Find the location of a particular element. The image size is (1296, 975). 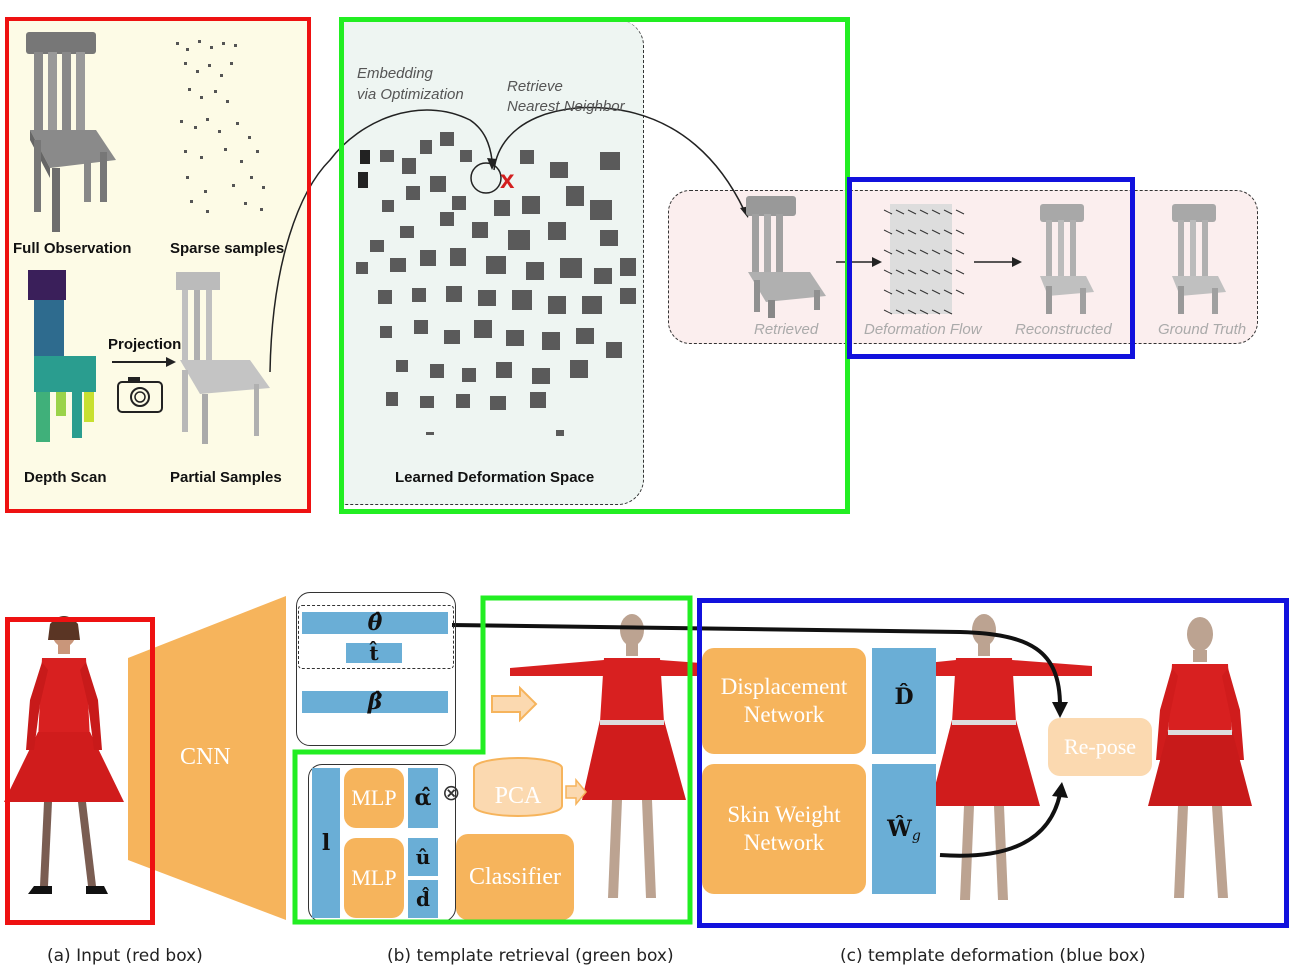

label-learned-deformation-space: Learned Deformation Space is located at coordinates (495, 477).